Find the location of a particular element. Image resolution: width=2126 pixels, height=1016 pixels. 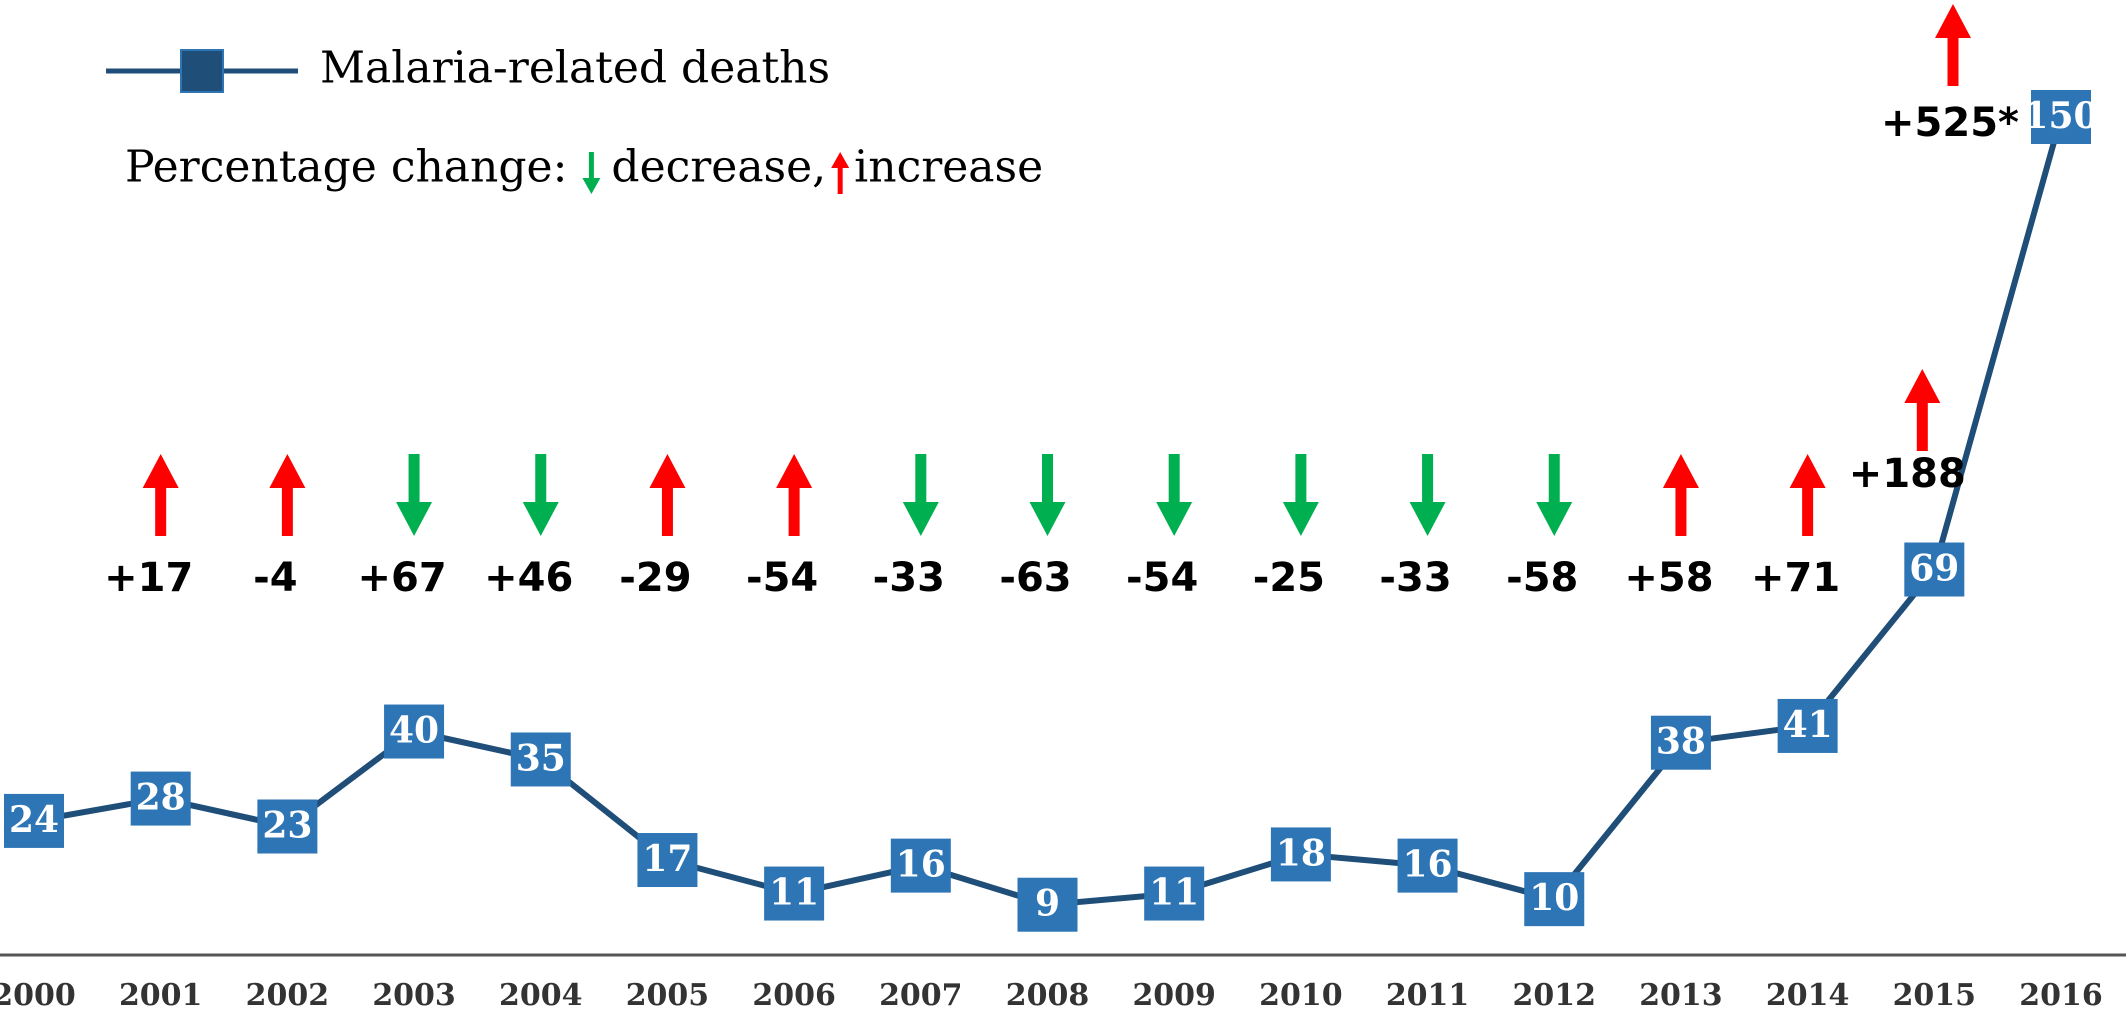

change-legend-increase: increase is located at coordinates (948, 167).